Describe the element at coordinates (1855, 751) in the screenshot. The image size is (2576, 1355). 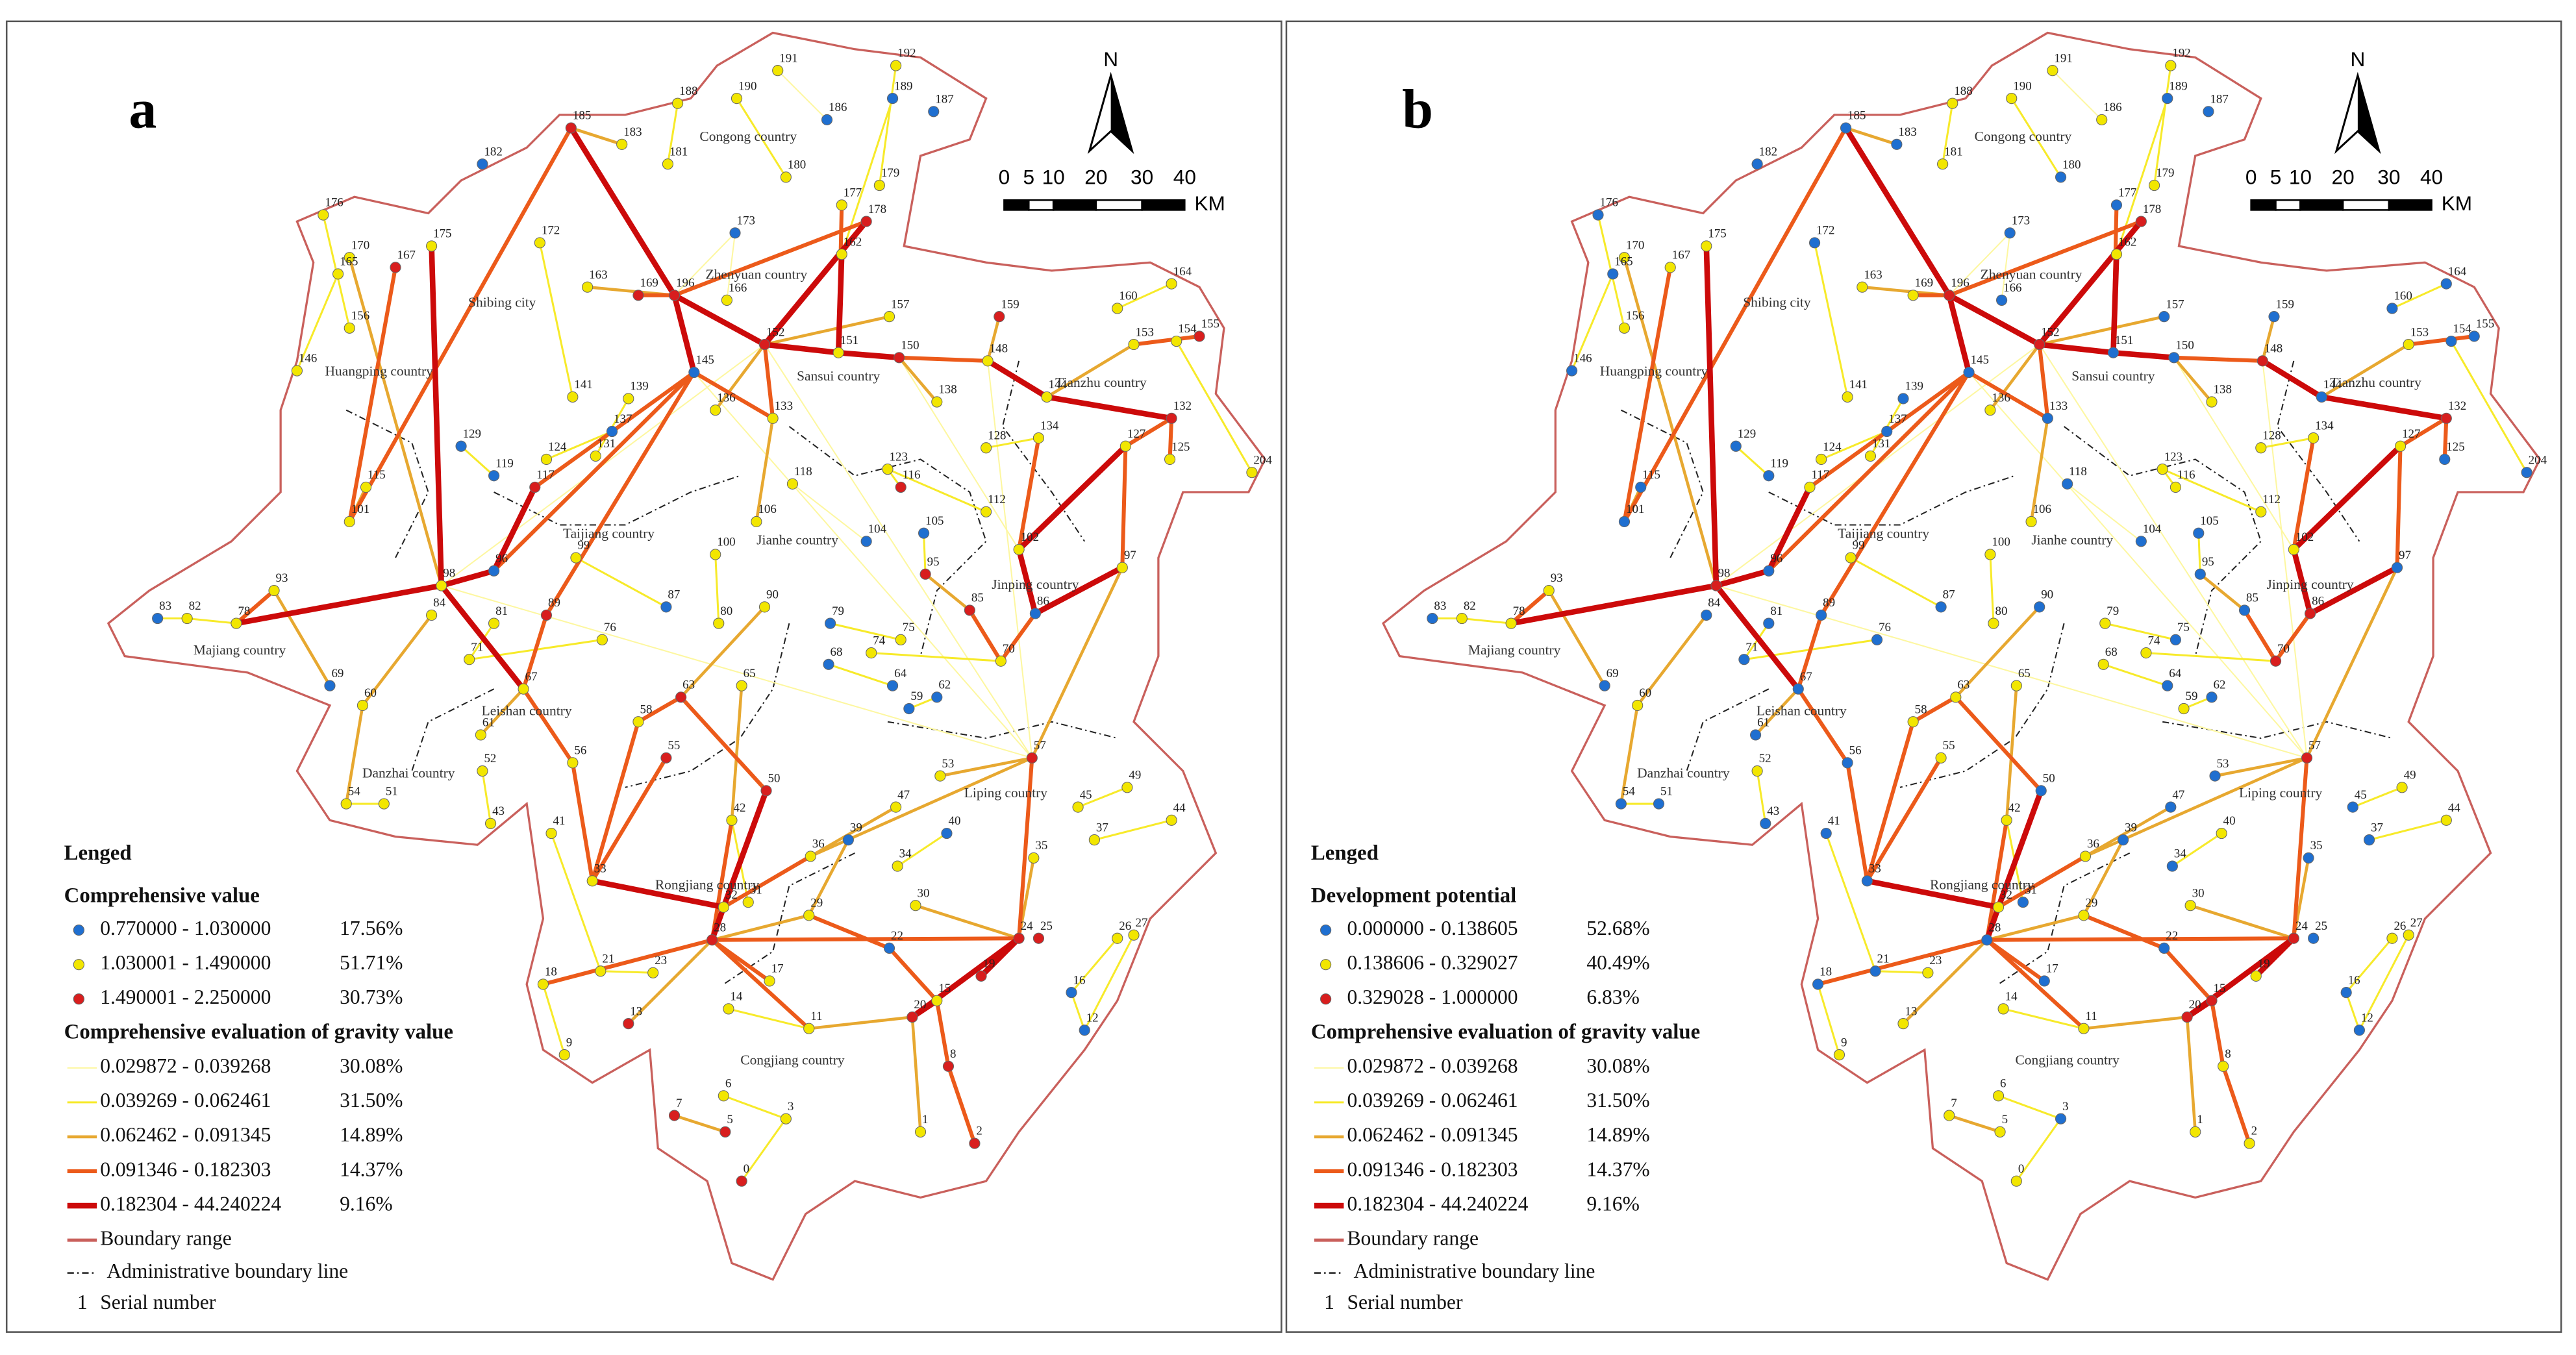
I see `node-label: 56` at that location.